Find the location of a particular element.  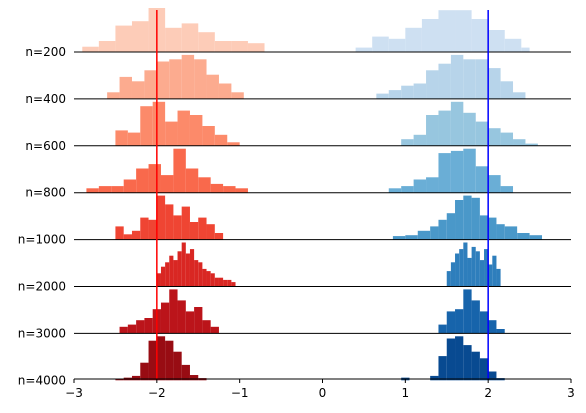

x-tick-label: −3 is located at coordinates (74, 393).